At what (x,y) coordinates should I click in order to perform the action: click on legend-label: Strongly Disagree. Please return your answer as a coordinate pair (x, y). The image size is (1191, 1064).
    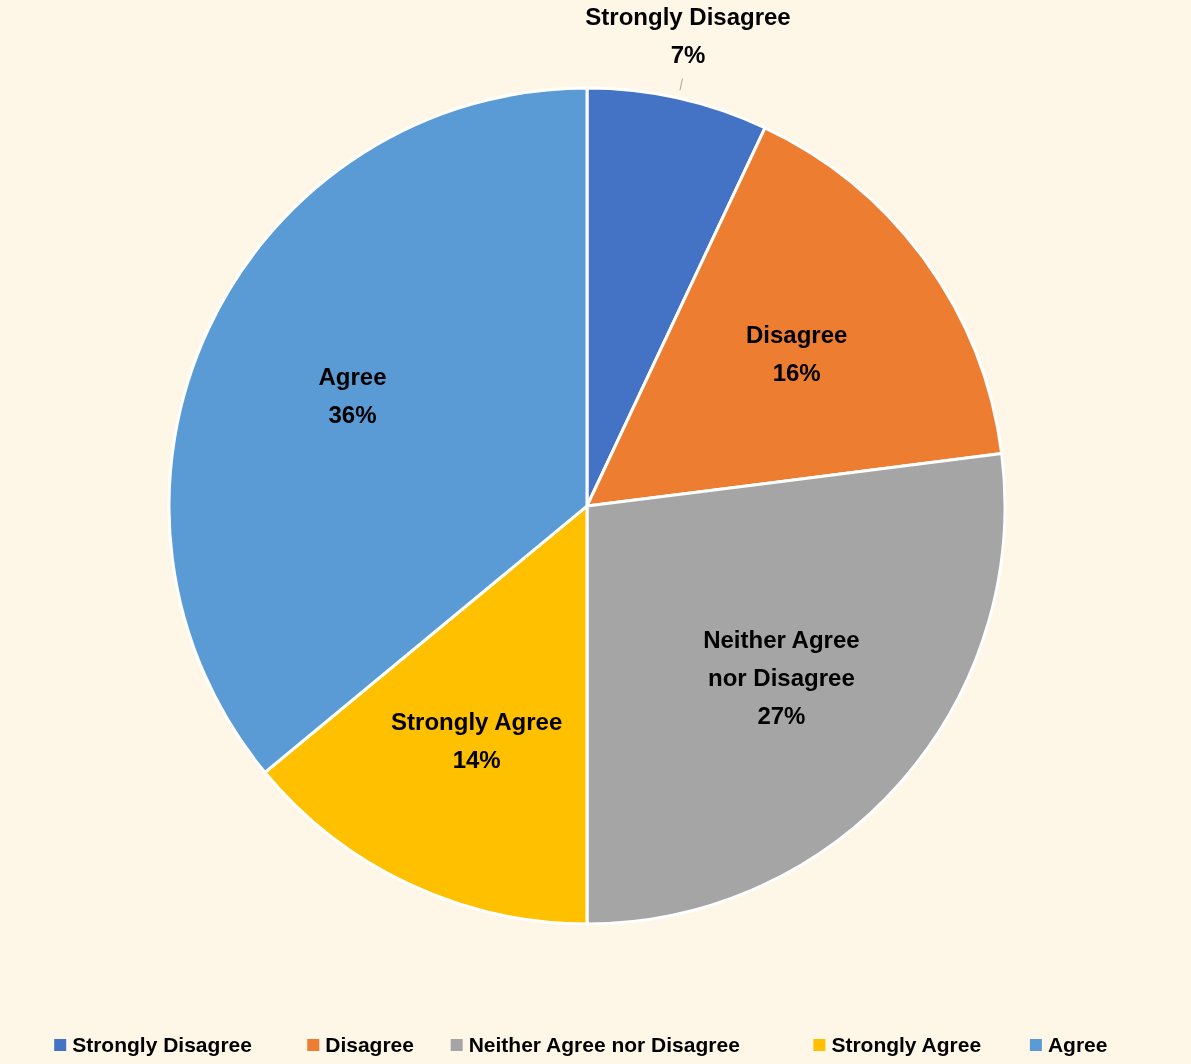
    Looking at the image, I should click on (162, 1045).